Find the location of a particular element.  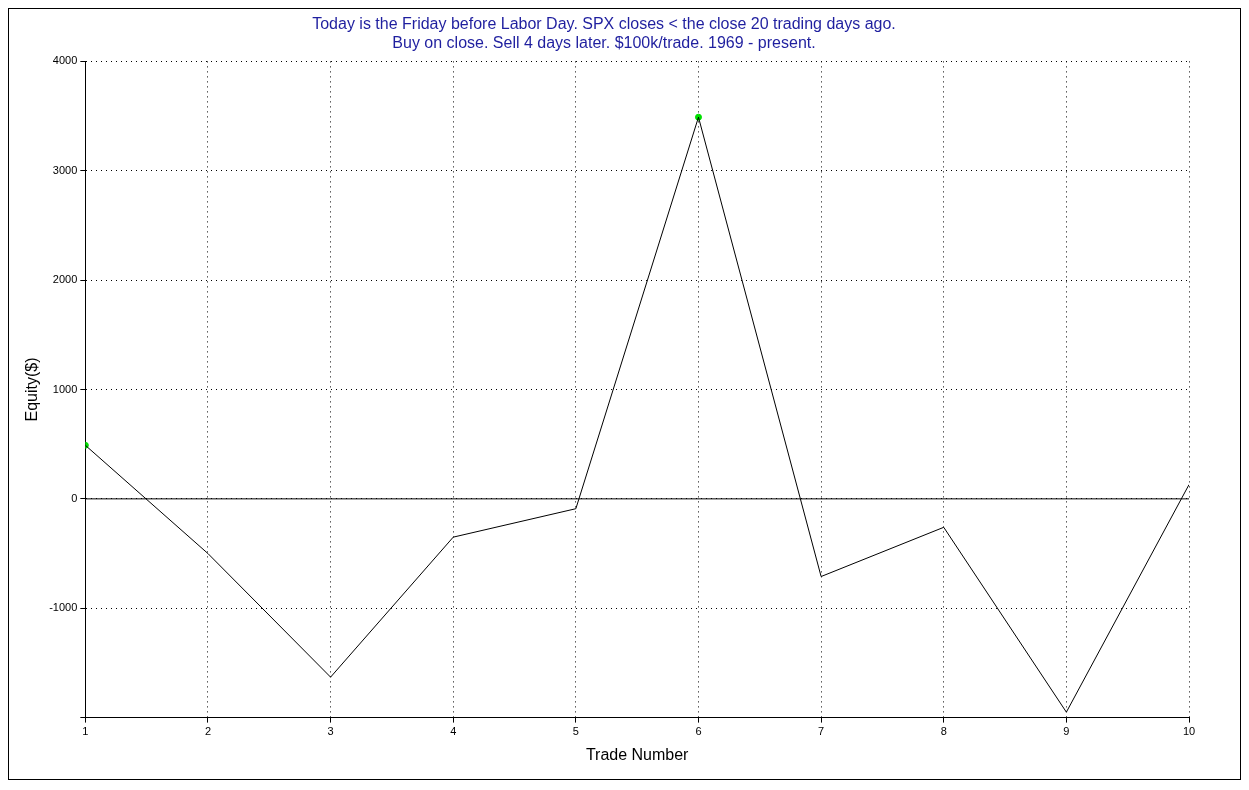

x-axis-title: Trade Number is located at coordinates (637, 754).